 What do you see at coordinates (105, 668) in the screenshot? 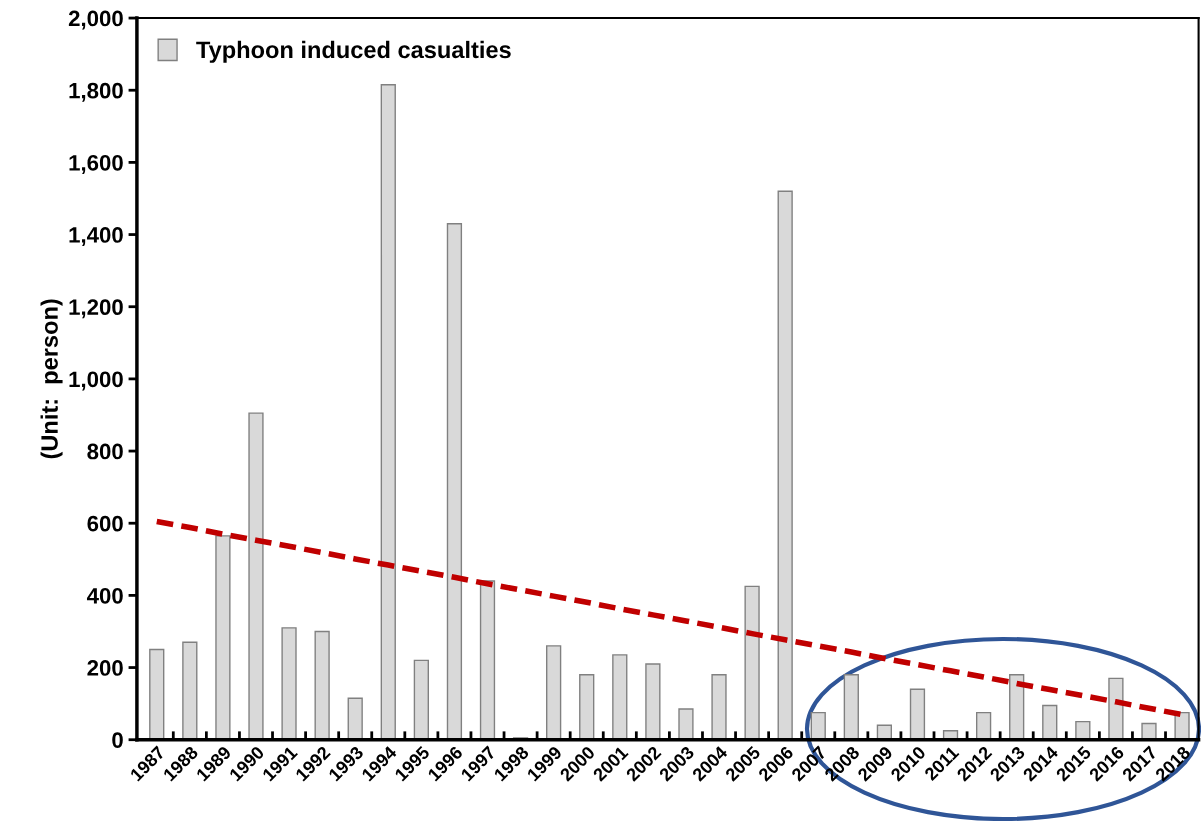
I see `y-tick-label: 200` at bounding box center [105, 668].